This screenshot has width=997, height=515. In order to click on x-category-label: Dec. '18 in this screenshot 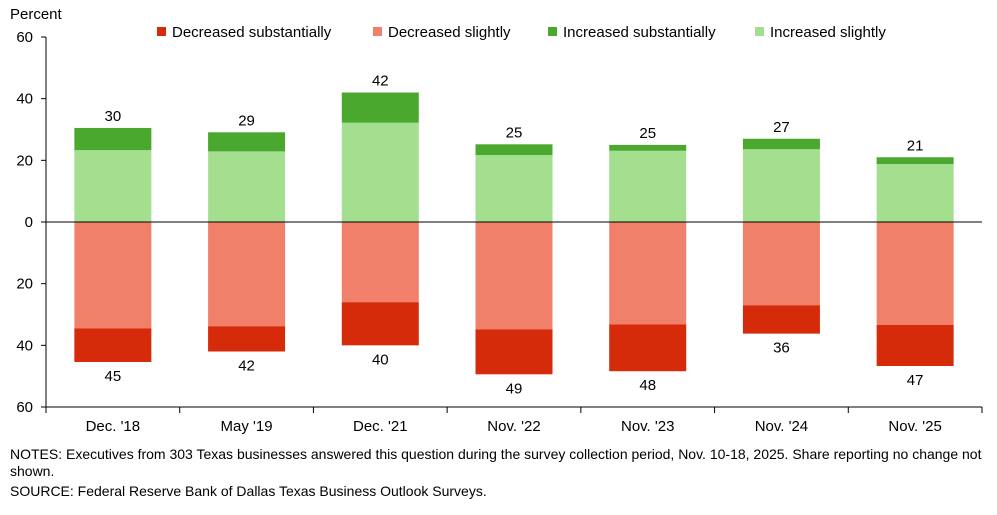, I will do `click(113, 426)`.